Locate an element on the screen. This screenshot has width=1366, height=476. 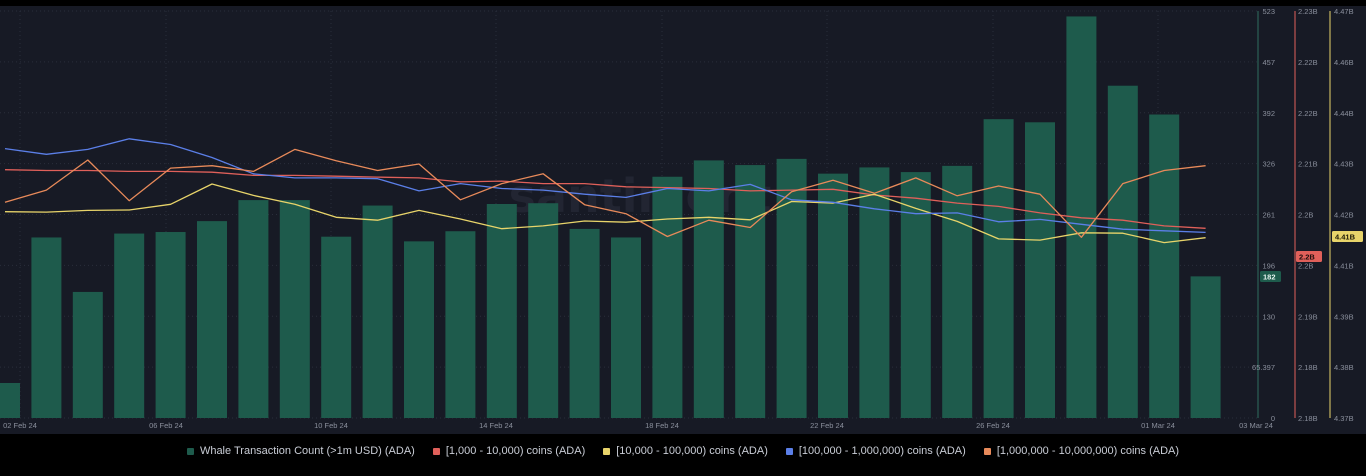
y-tick-label: 196 is located at coordinates (1268, 265).